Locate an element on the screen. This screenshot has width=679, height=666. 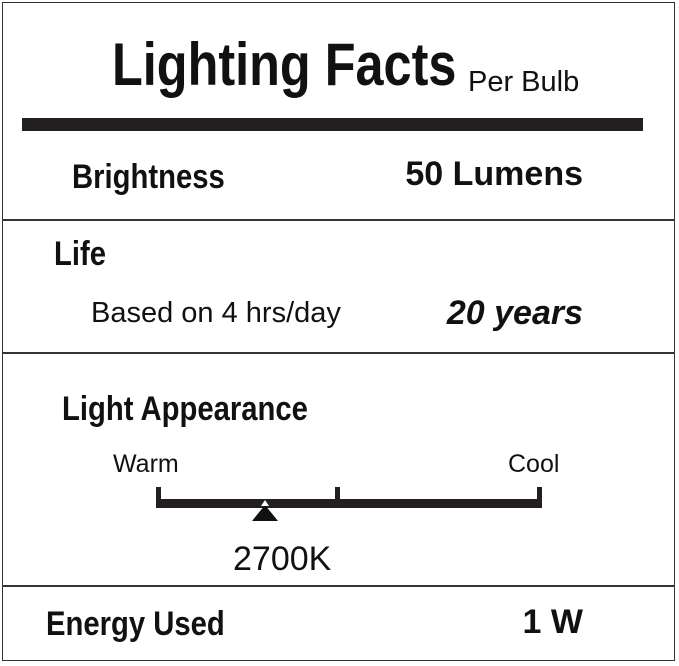
per-bulb-text: Per Bulb is located at coordinates (524, 82).